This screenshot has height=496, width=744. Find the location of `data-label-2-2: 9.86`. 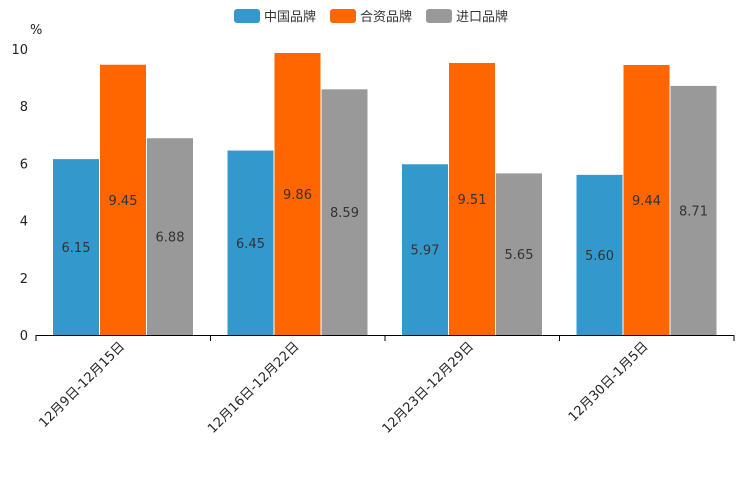

data-label-2-2: 9.86 is located at coordinates (297, 195).